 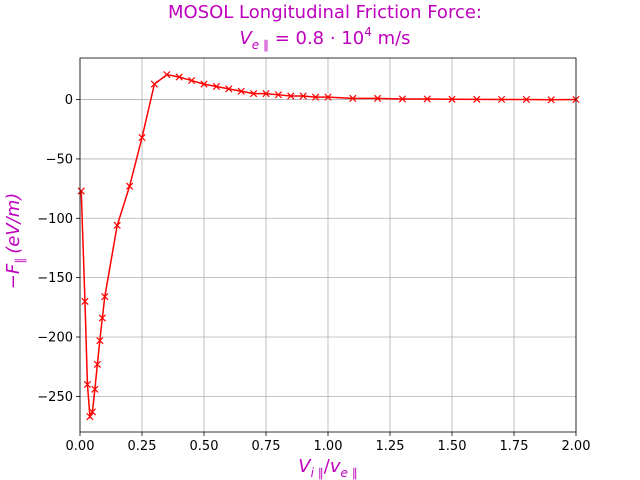 What do you see at coordinates (13, 223) in the screenshot?
I see `ylabel-unit: (eV/m)` at bounding box center [13, 223].